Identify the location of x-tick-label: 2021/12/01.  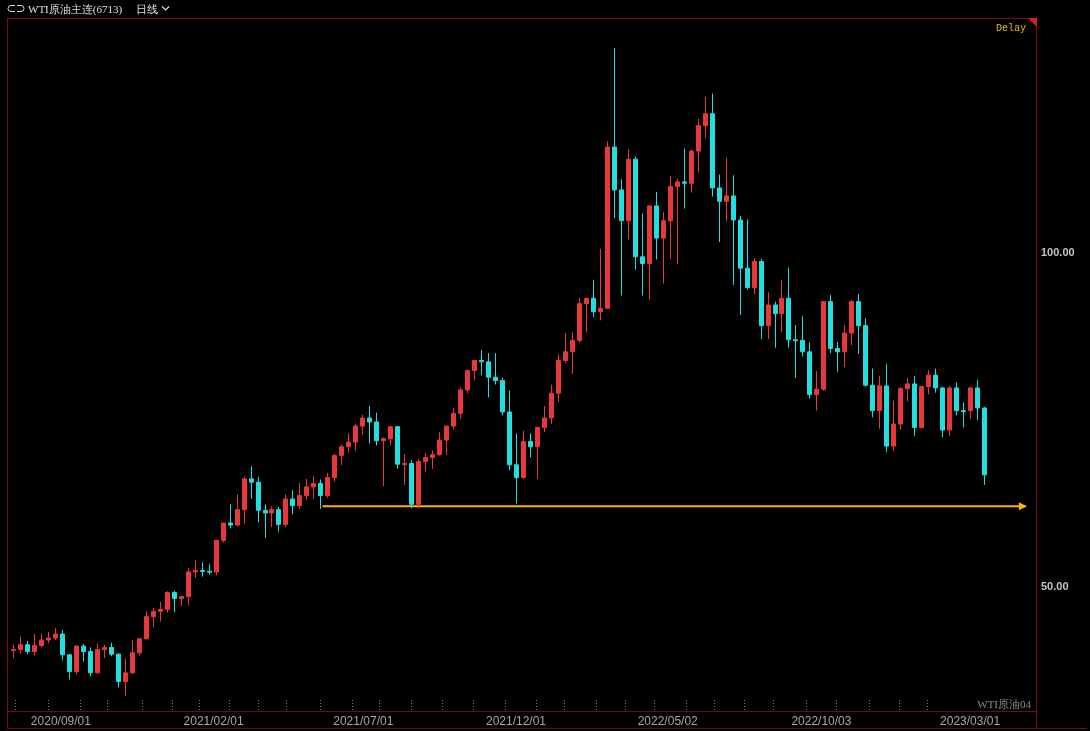
(516, 721).